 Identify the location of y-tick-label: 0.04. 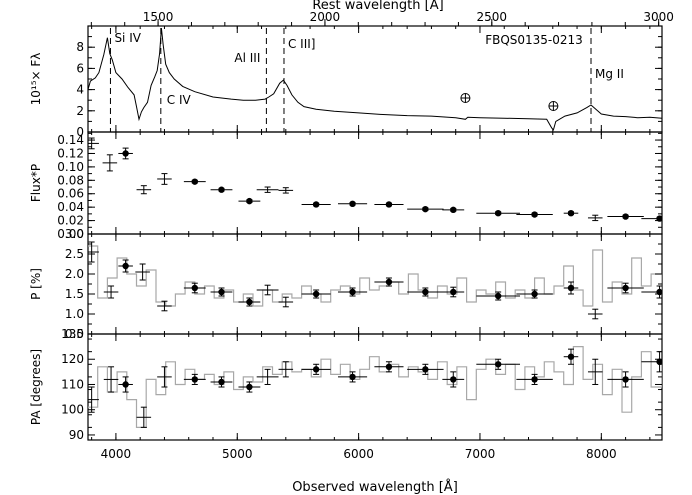
(70, 207).